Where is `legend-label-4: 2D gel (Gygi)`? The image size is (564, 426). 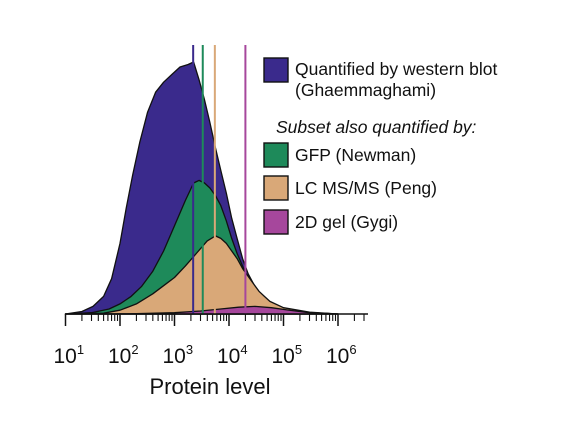 legend-label-4: 2D gel (Gygi) is located at coordinates (346, 222).